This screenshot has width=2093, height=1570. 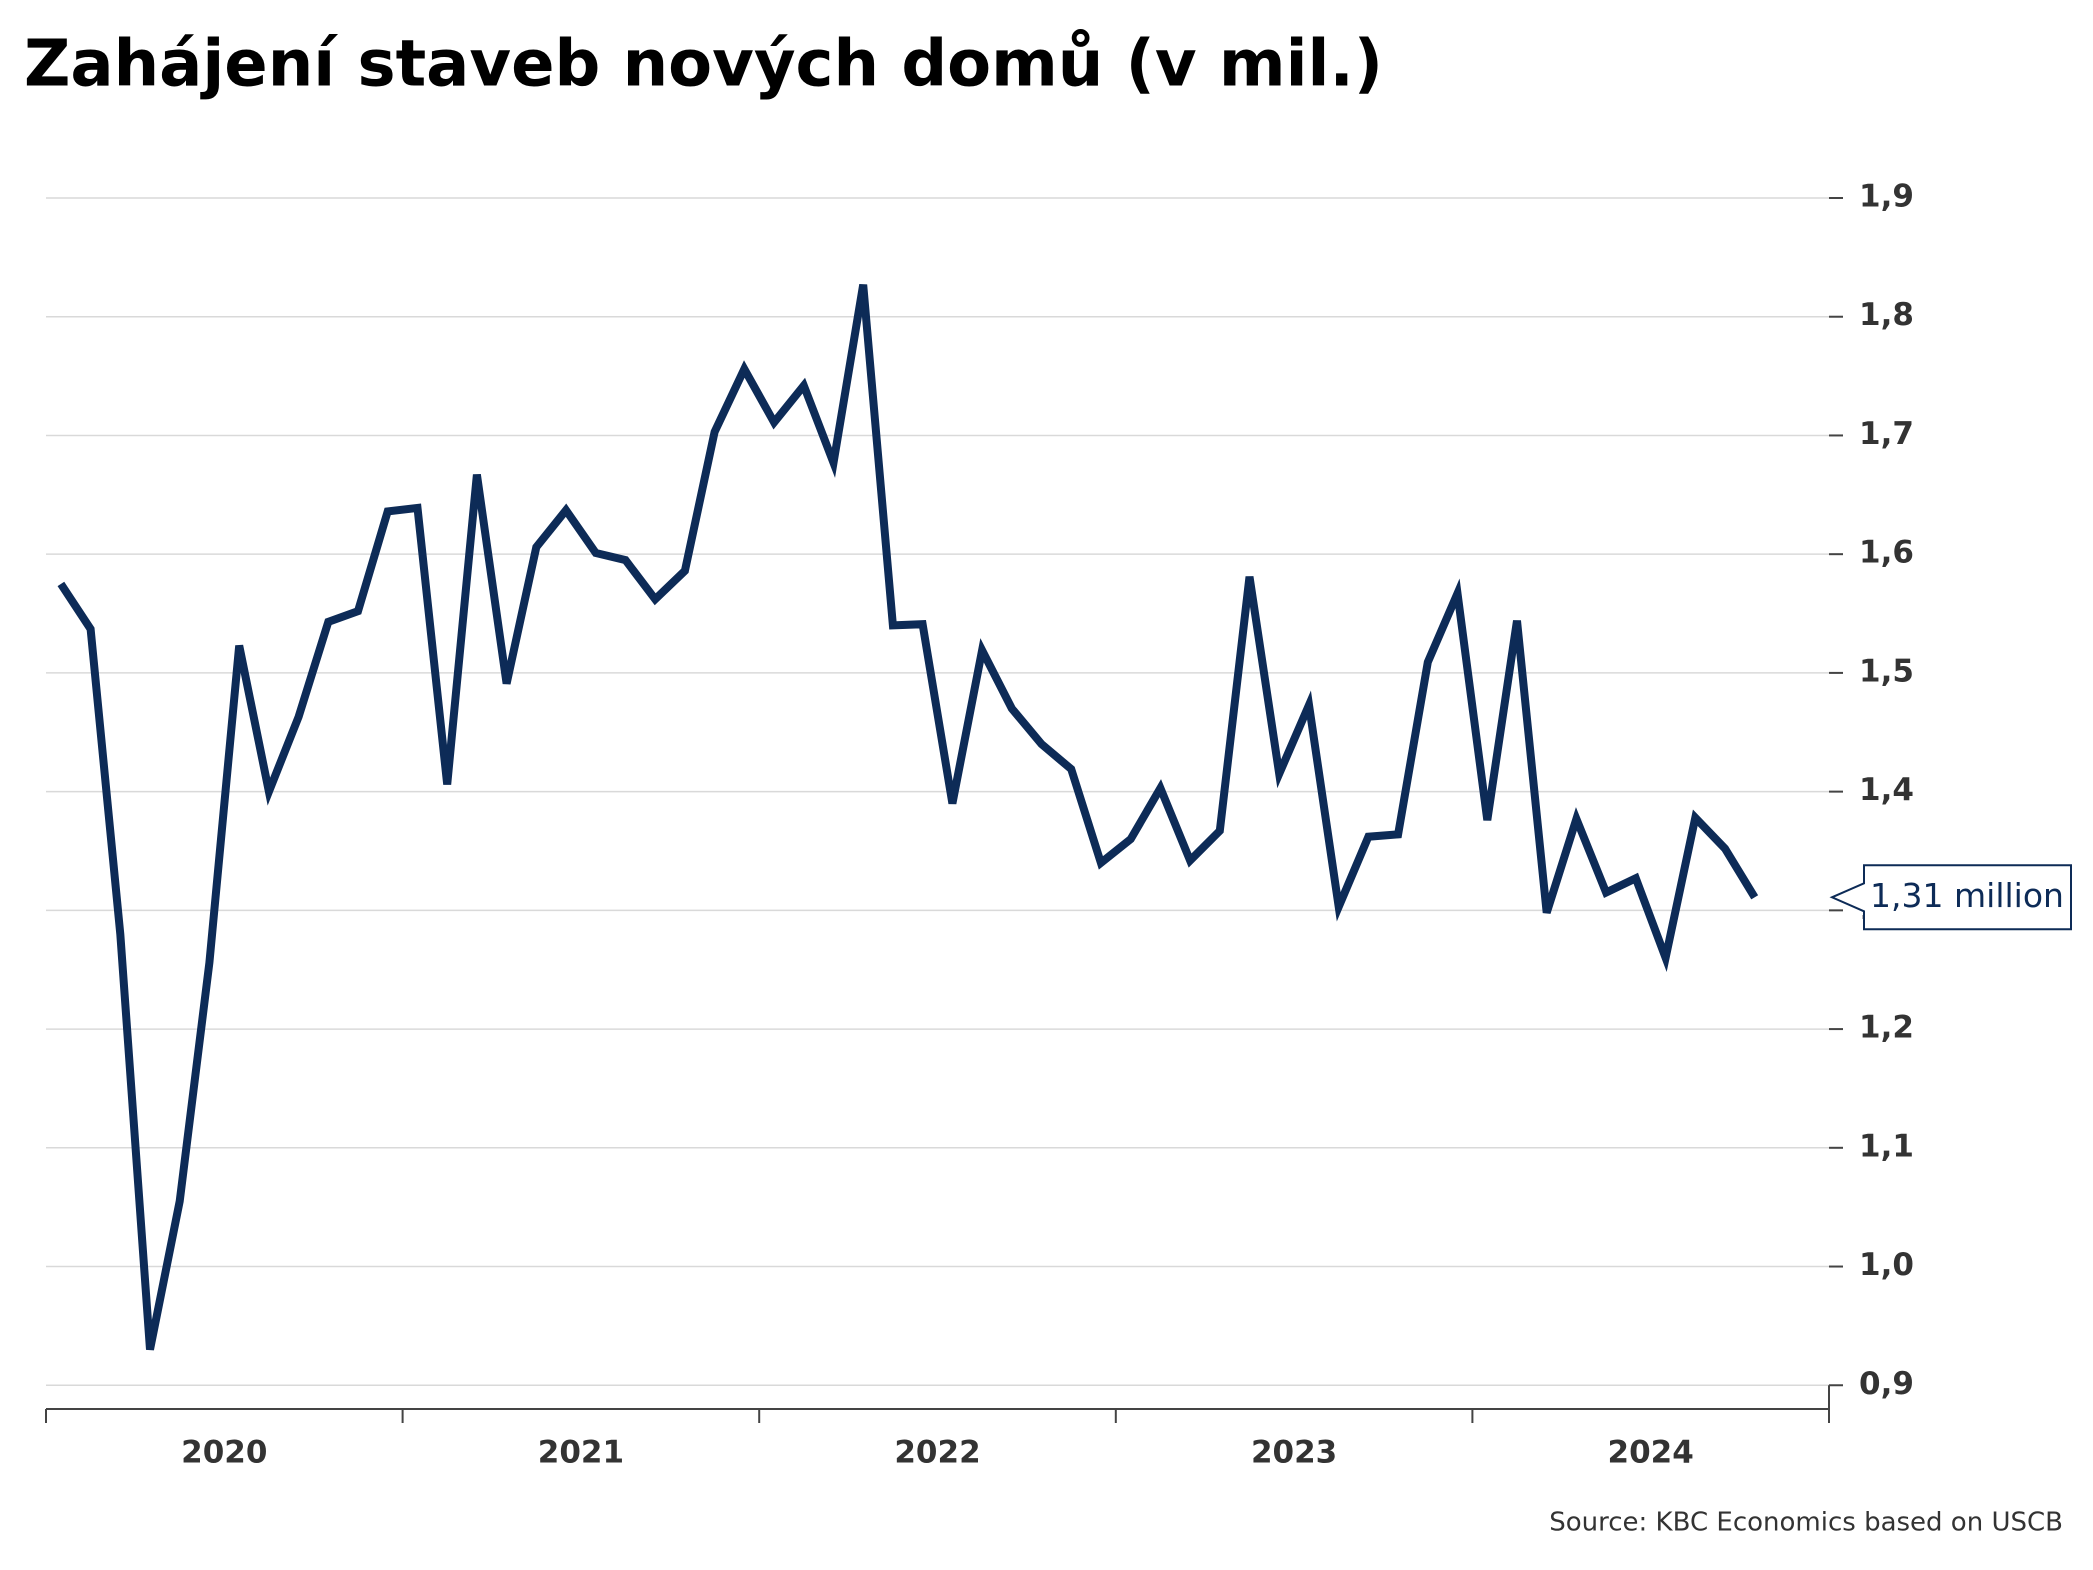 What do you see at coordinates (1886, 790) in the screenshot?
I see `y-tick-label: 1,4` at bounding box center [1886, 790].